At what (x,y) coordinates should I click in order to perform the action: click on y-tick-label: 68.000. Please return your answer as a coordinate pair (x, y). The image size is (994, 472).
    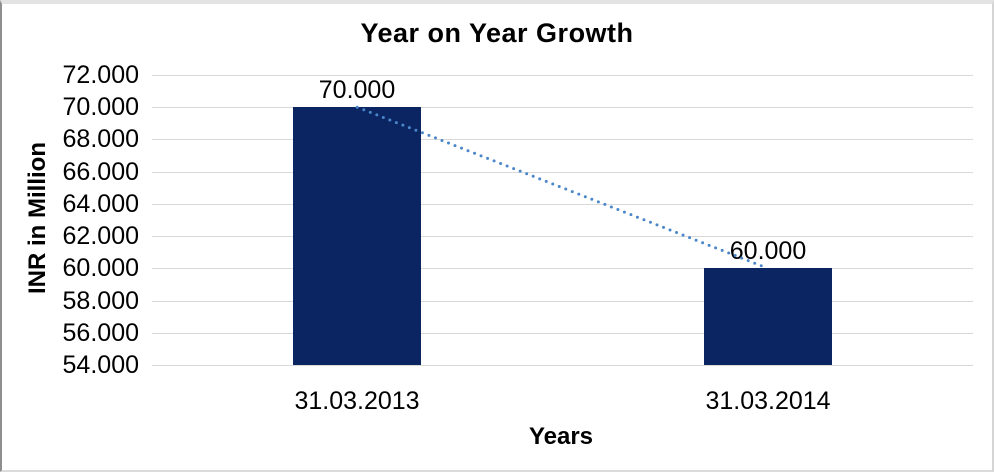
    Looking at the image, I should click on (100, 139).